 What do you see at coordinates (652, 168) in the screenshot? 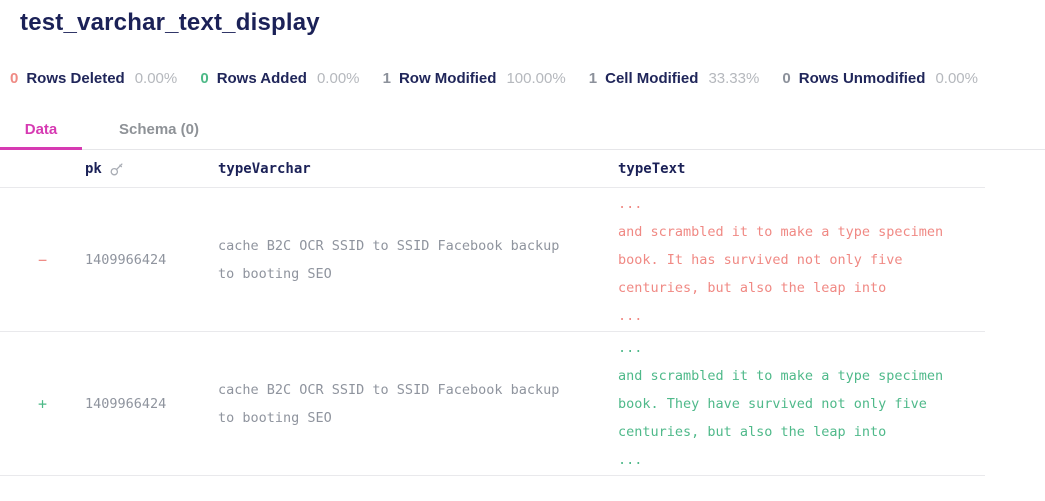
I see `column-header-typetext: typeText` at bounding box center [652, 168].